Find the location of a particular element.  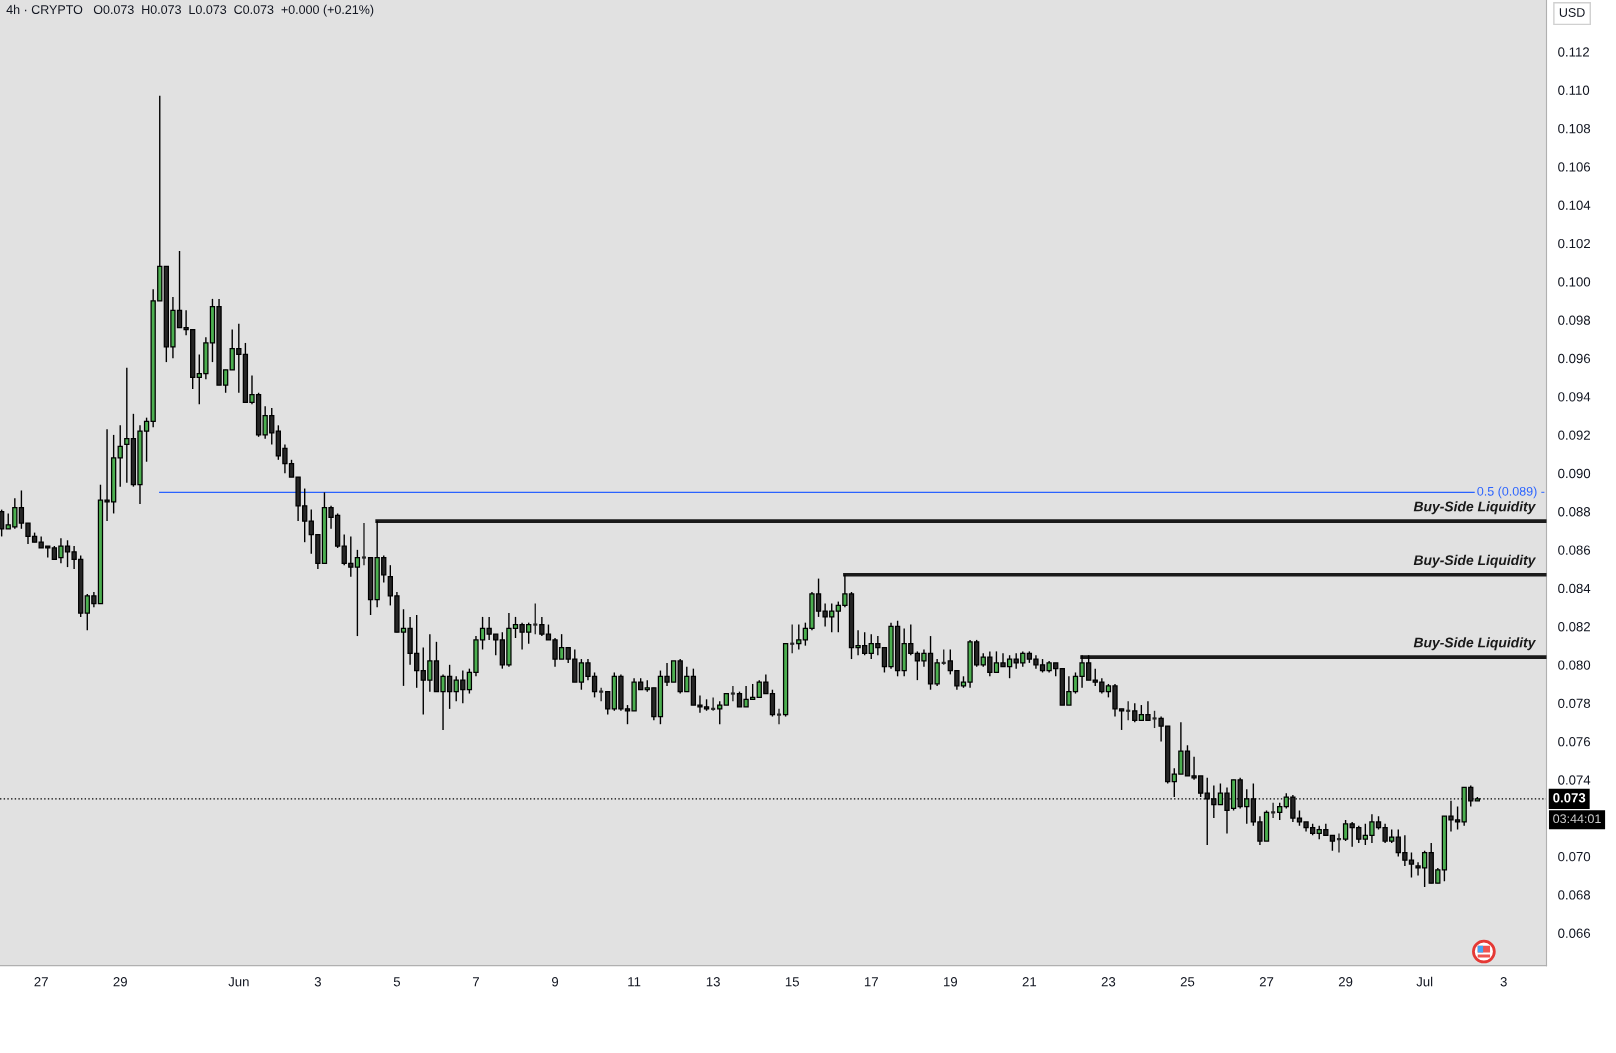

y-tick-label: 0.094 is located at coordinates (1574, 397).